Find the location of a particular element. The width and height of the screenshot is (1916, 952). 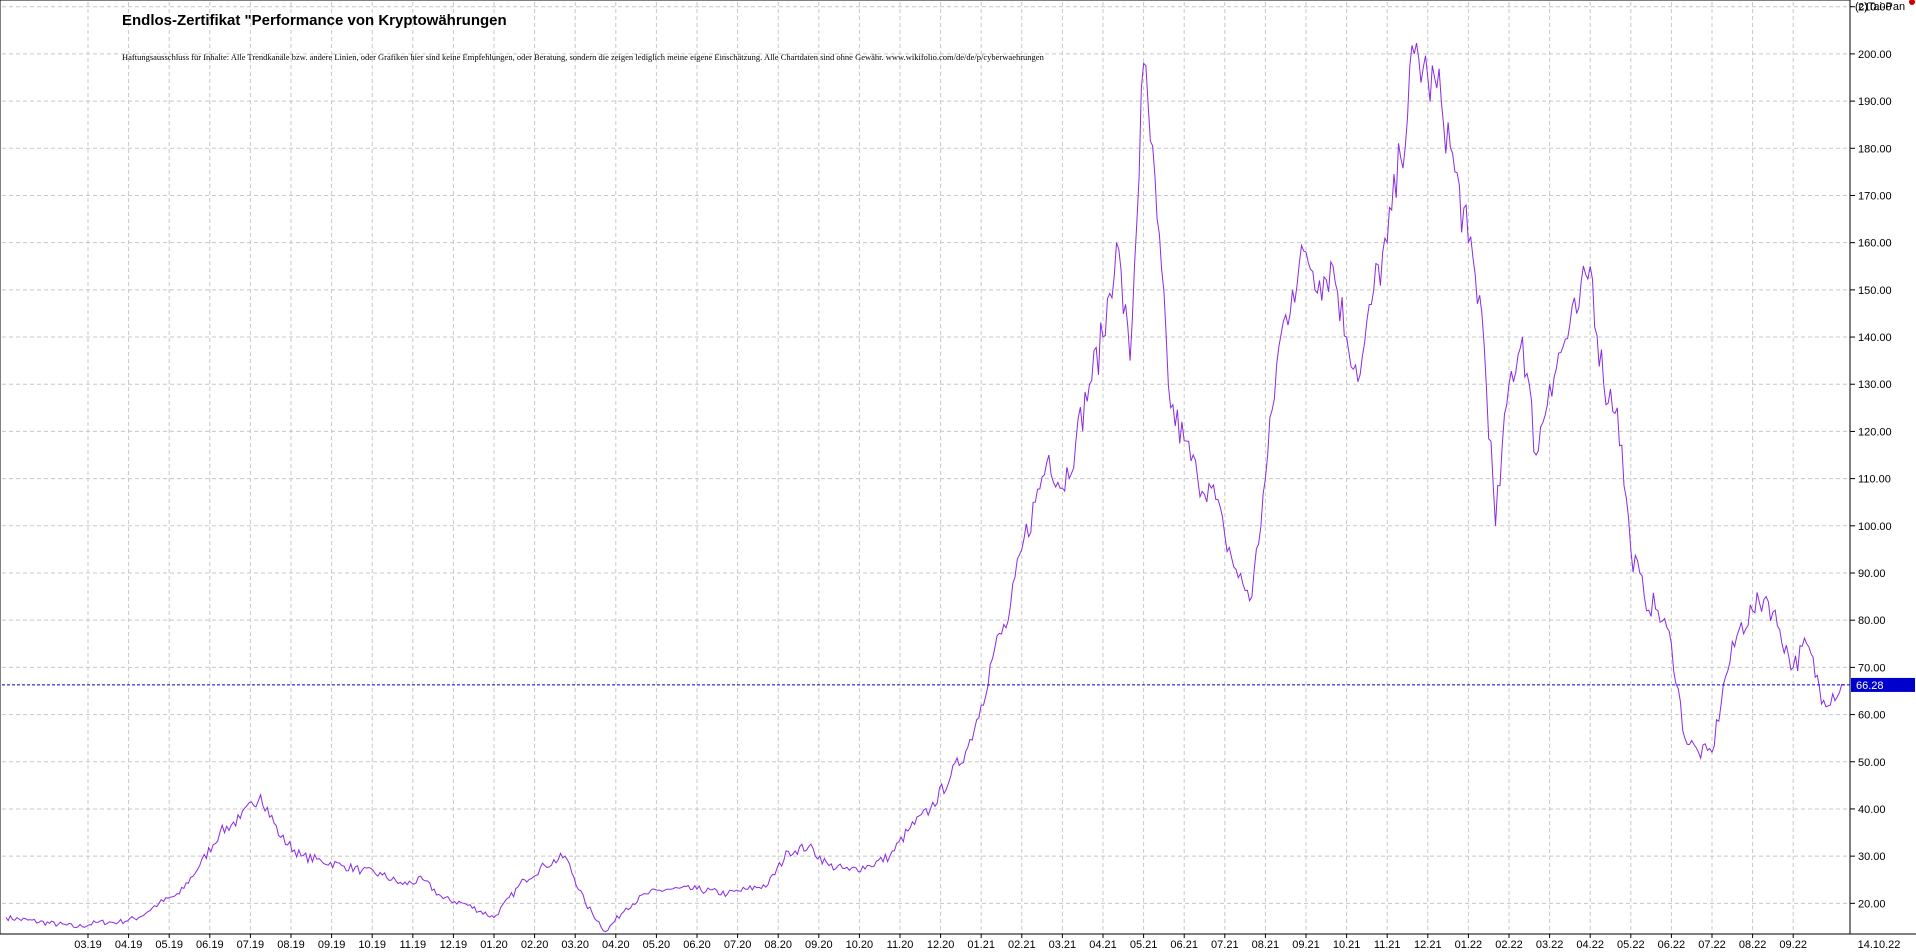

y-tick-label: 130.00 is located at coordinates (1875, 385).